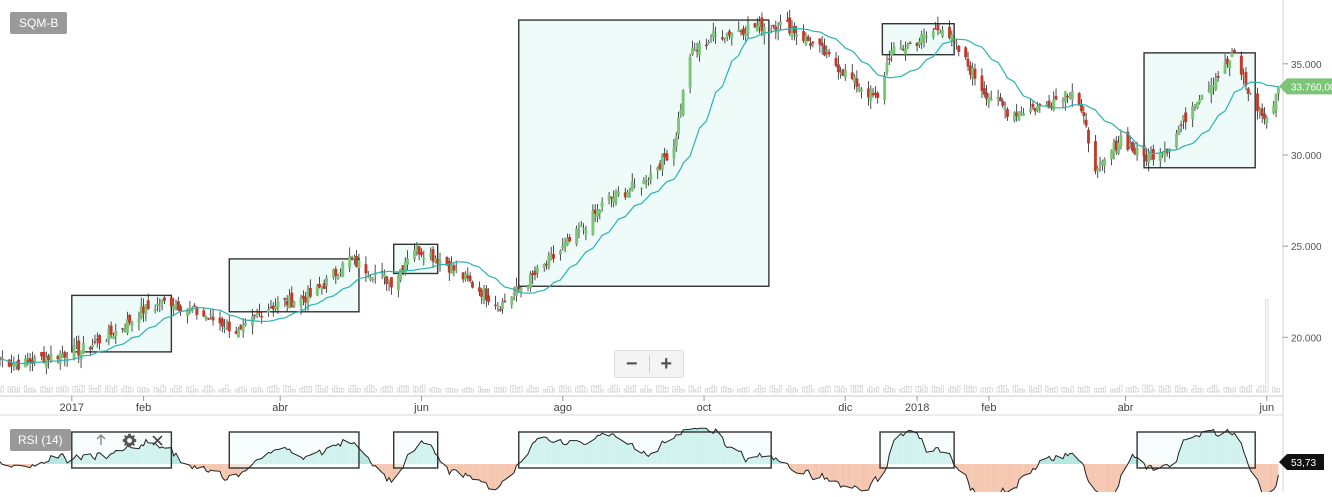  I want to click on ticker-label: SQM-B, so click(39, 23).